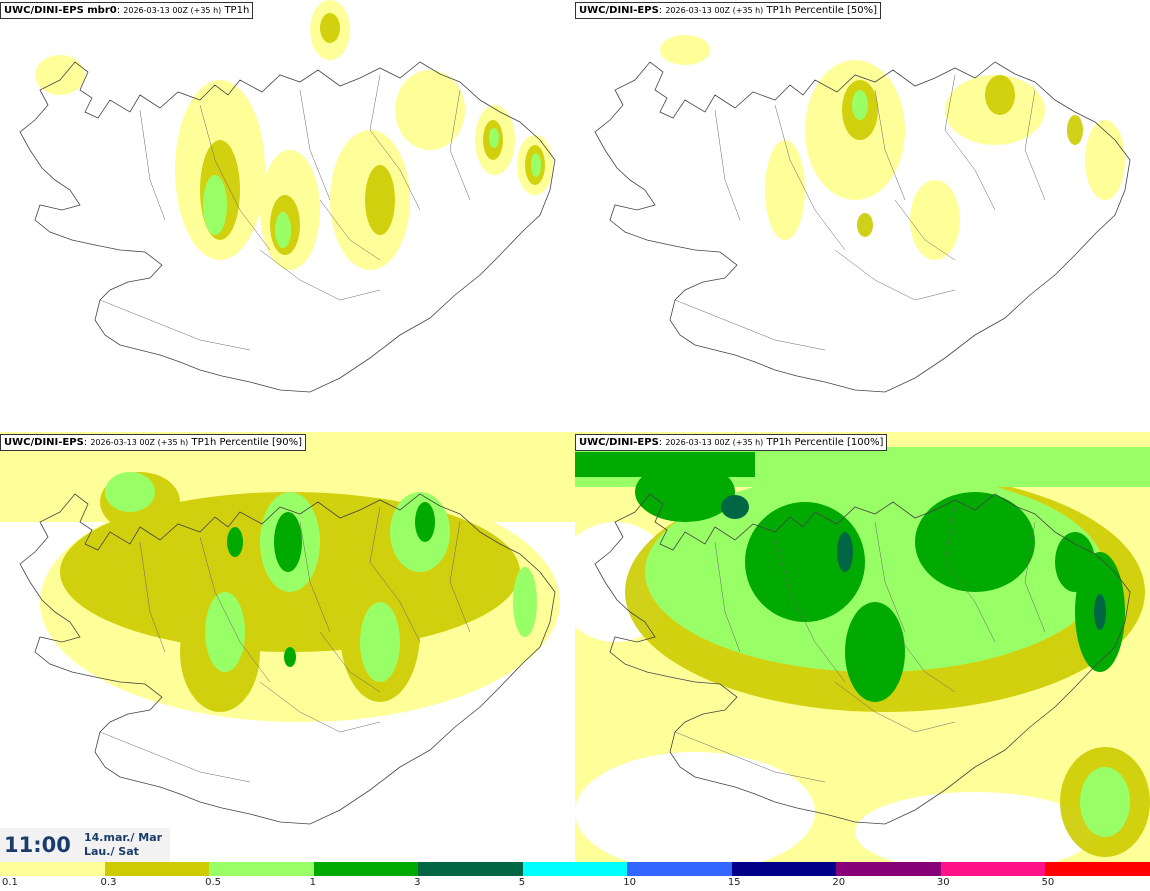 Image resolution: width=1150 pixels, height=891 pixels. I want to click on legend-label: 5, so click(522, 882).